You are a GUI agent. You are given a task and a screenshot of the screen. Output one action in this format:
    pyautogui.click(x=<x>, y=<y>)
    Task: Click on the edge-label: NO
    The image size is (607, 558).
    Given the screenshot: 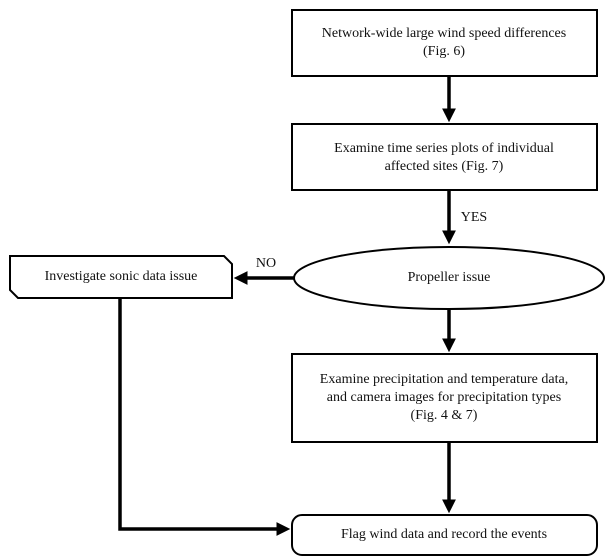 What is the action you would take?
    pyautogui.click(x=266, y=263)
    